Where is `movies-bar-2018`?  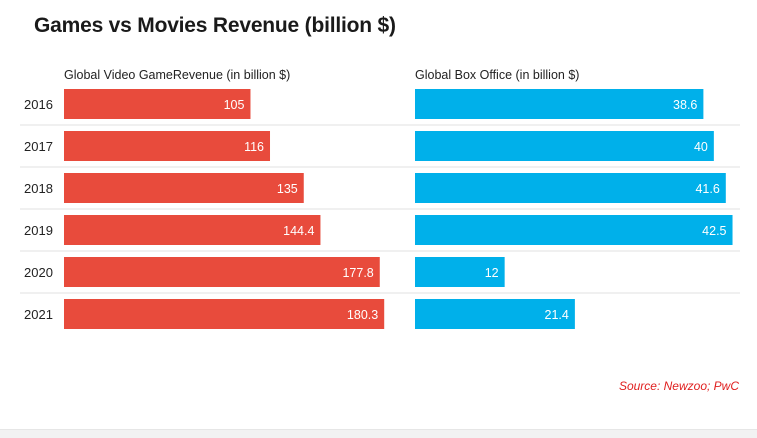
movies-bar-2018 is located at coordinates (570, 188).